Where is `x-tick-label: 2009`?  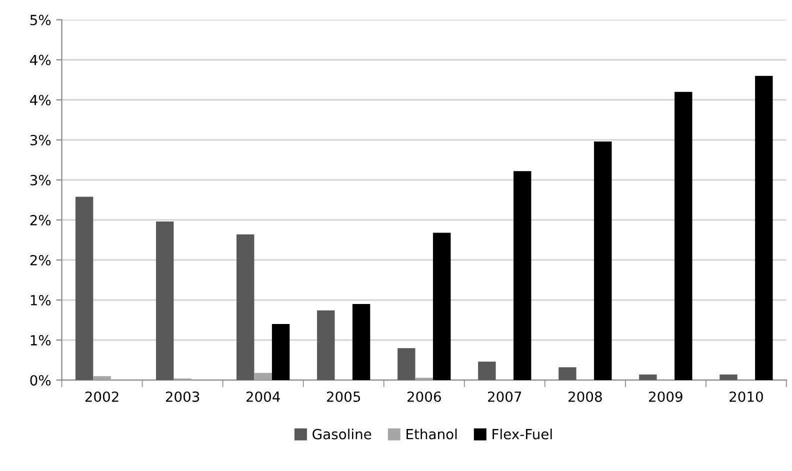 x-tick-label: 2009 is located at coordinates (665, 396).